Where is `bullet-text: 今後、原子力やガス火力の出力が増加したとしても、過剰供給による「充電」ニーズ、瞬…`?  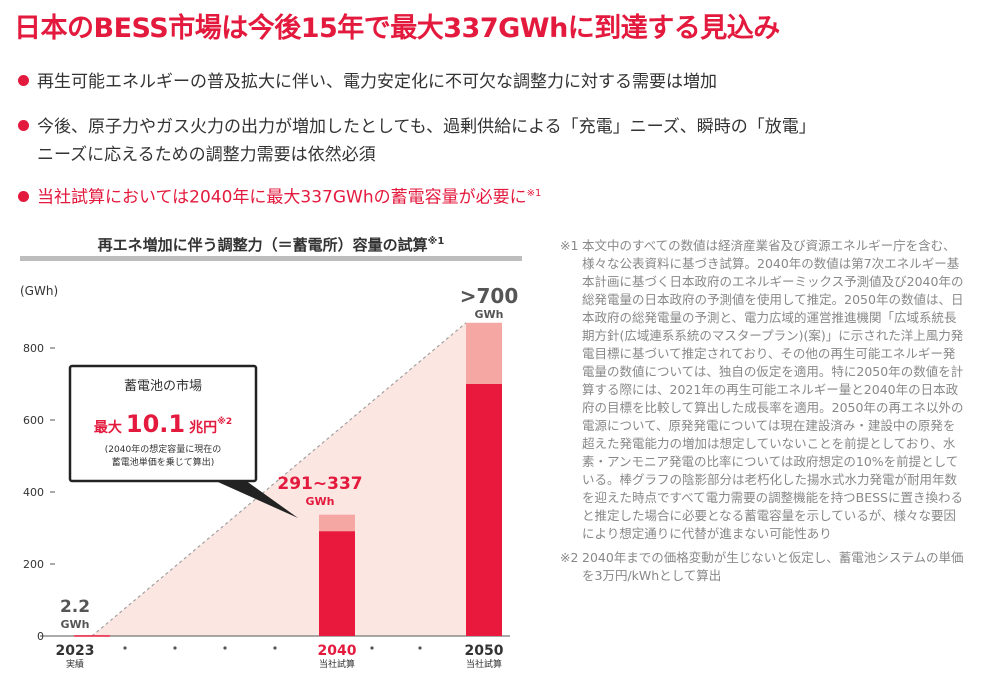 bullet-text: 今後、原子力やガス火力の出力が増加したとしても、過剰供給による「充電」ニーズ、瞬… is located at coordinates (426, 127).